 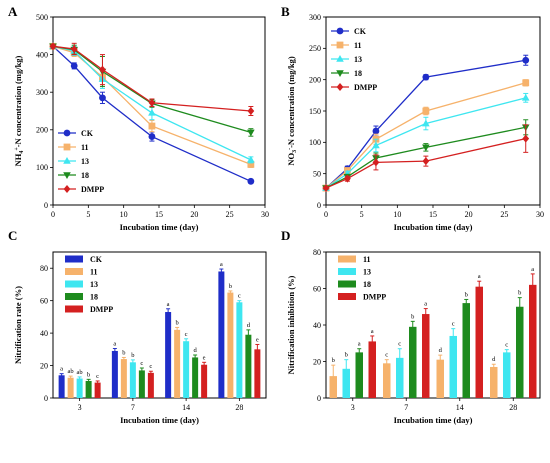 What do you see at coordinates (292, 111) in the screenshot?
I see `panel-b-ylabel: NO3--N concentration (mg/kg)` at bounding box center [292, 111].